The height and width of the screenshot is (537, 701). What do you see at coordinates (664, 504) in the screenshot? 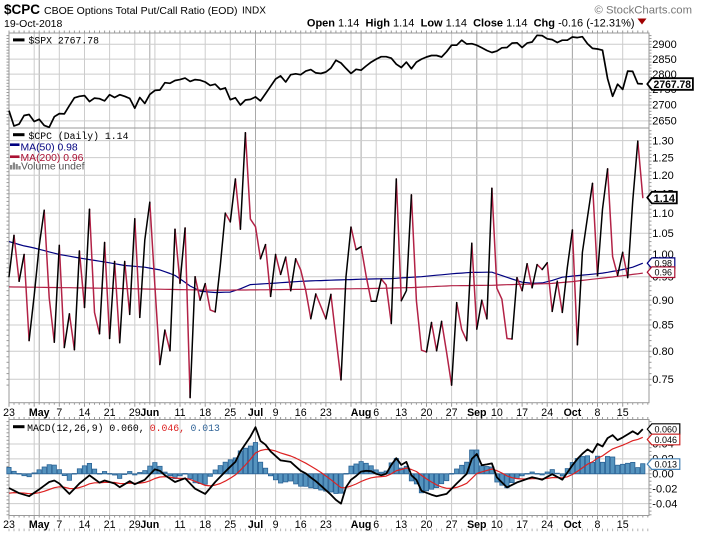
I see `svg-text: -0.04` at bounding box center [664, 504].